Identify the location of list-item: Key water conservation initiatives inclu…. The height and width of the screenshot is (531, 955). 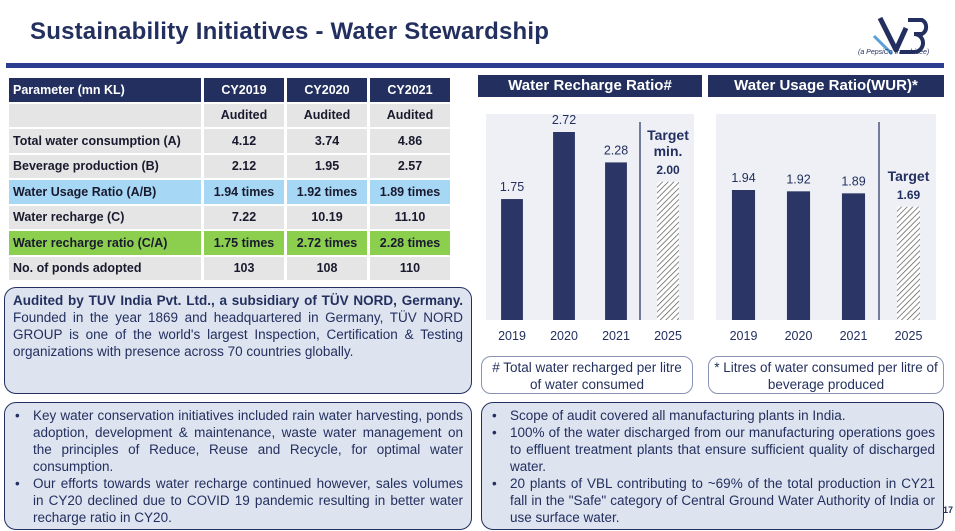
(239, 441).